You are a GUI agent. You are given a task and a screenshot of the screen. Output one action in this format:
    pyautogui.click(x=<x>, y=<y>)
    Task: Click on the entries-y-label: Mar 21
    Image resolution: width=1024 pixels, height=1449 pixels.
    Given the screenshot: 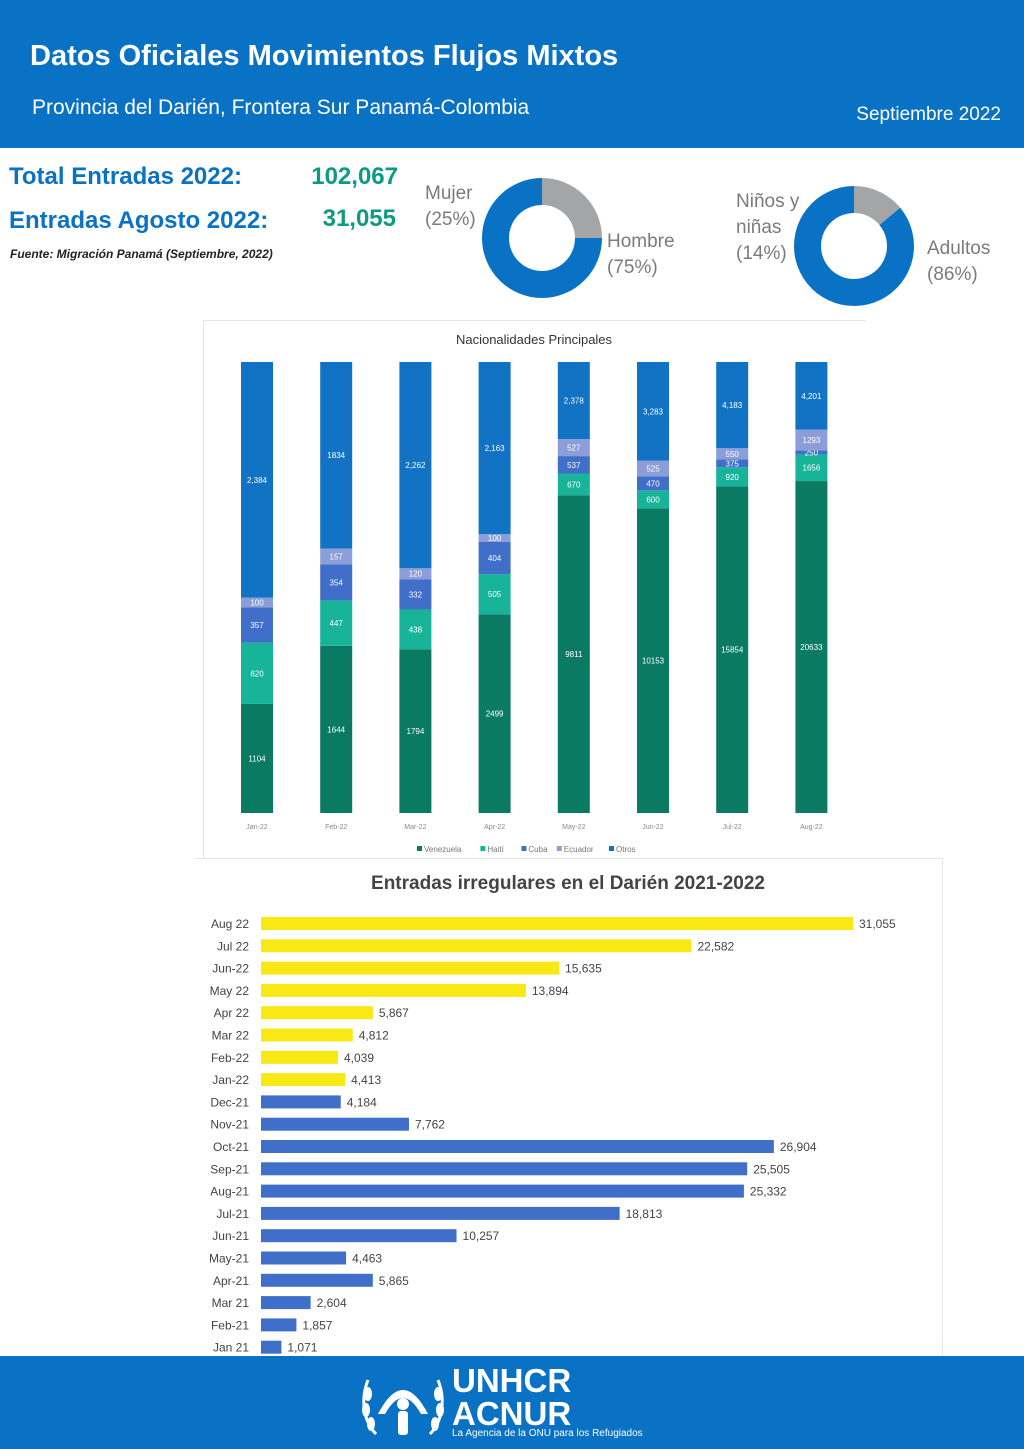 What is the action you would take?
    pyautogui.click(x=231, y=1303)
    